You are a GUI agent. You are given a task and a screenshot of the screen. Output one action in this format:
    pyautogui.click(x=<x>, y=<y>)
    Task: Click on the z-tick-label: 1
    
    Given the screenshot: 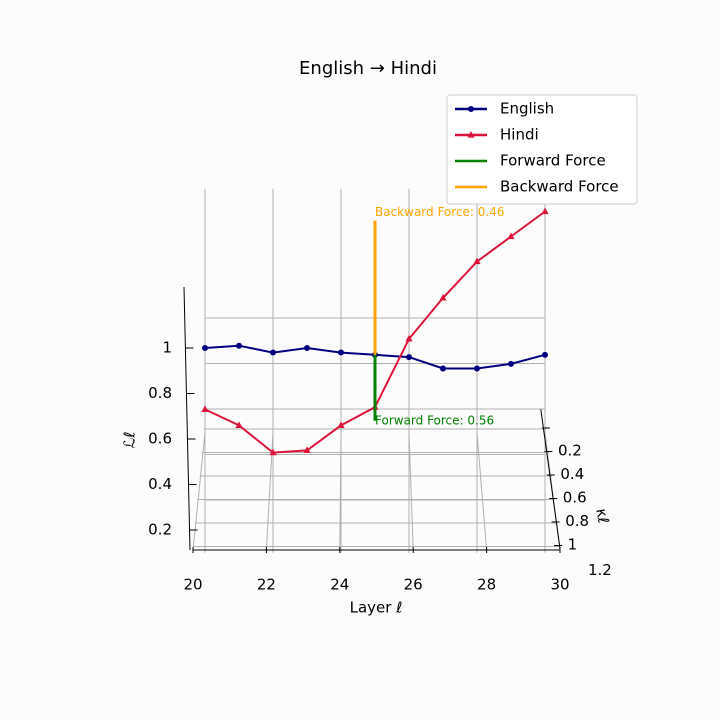 What is the action you would take?
    pyautogui.click(x=167, y=348)
    